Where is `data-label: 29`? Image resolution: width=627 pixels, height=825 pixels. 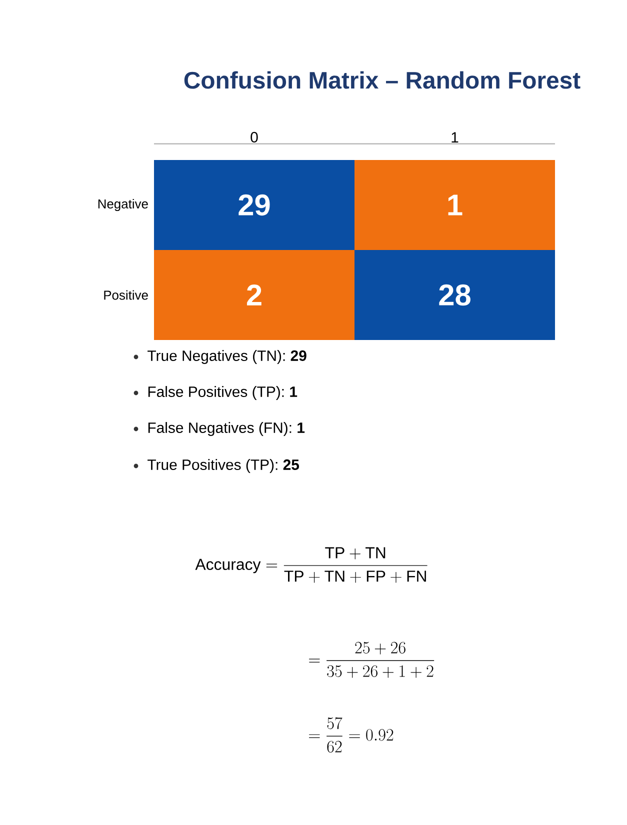
data-label: 29 is located at coordinates (254, 205).